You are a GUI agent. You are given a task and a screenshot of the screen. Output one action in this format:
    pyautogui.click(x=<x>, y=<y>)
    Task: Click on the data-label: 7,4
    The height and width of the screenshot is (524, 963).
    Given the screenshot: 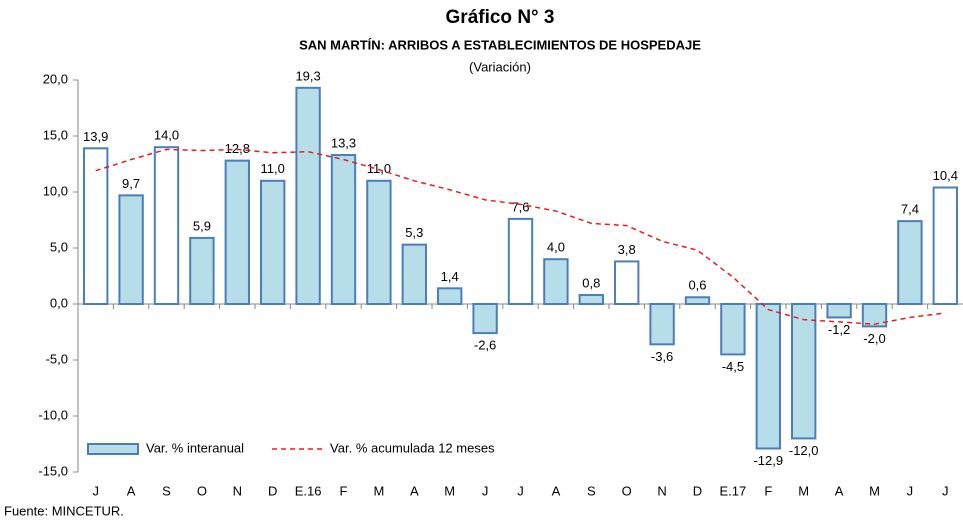 What is the action you would take?
    pyautogui.click(x=910, y=209)
    